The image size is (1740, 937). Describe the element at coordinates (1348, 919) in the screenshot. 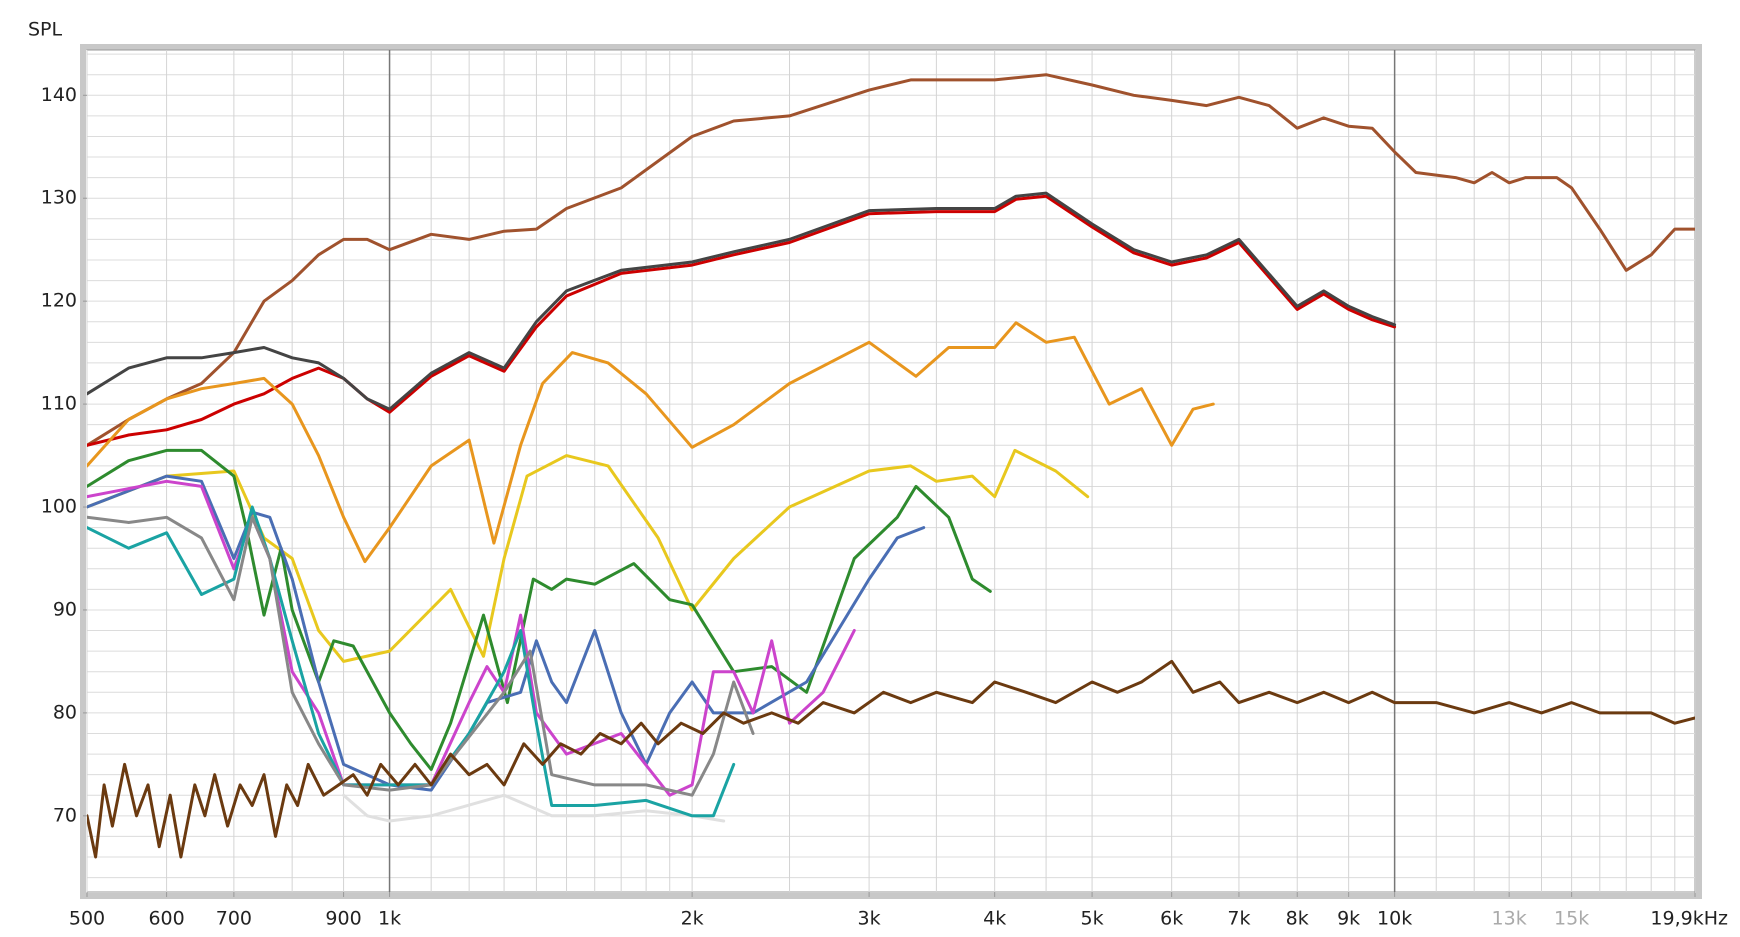

I see `x-tick-label: 9k` at that location.